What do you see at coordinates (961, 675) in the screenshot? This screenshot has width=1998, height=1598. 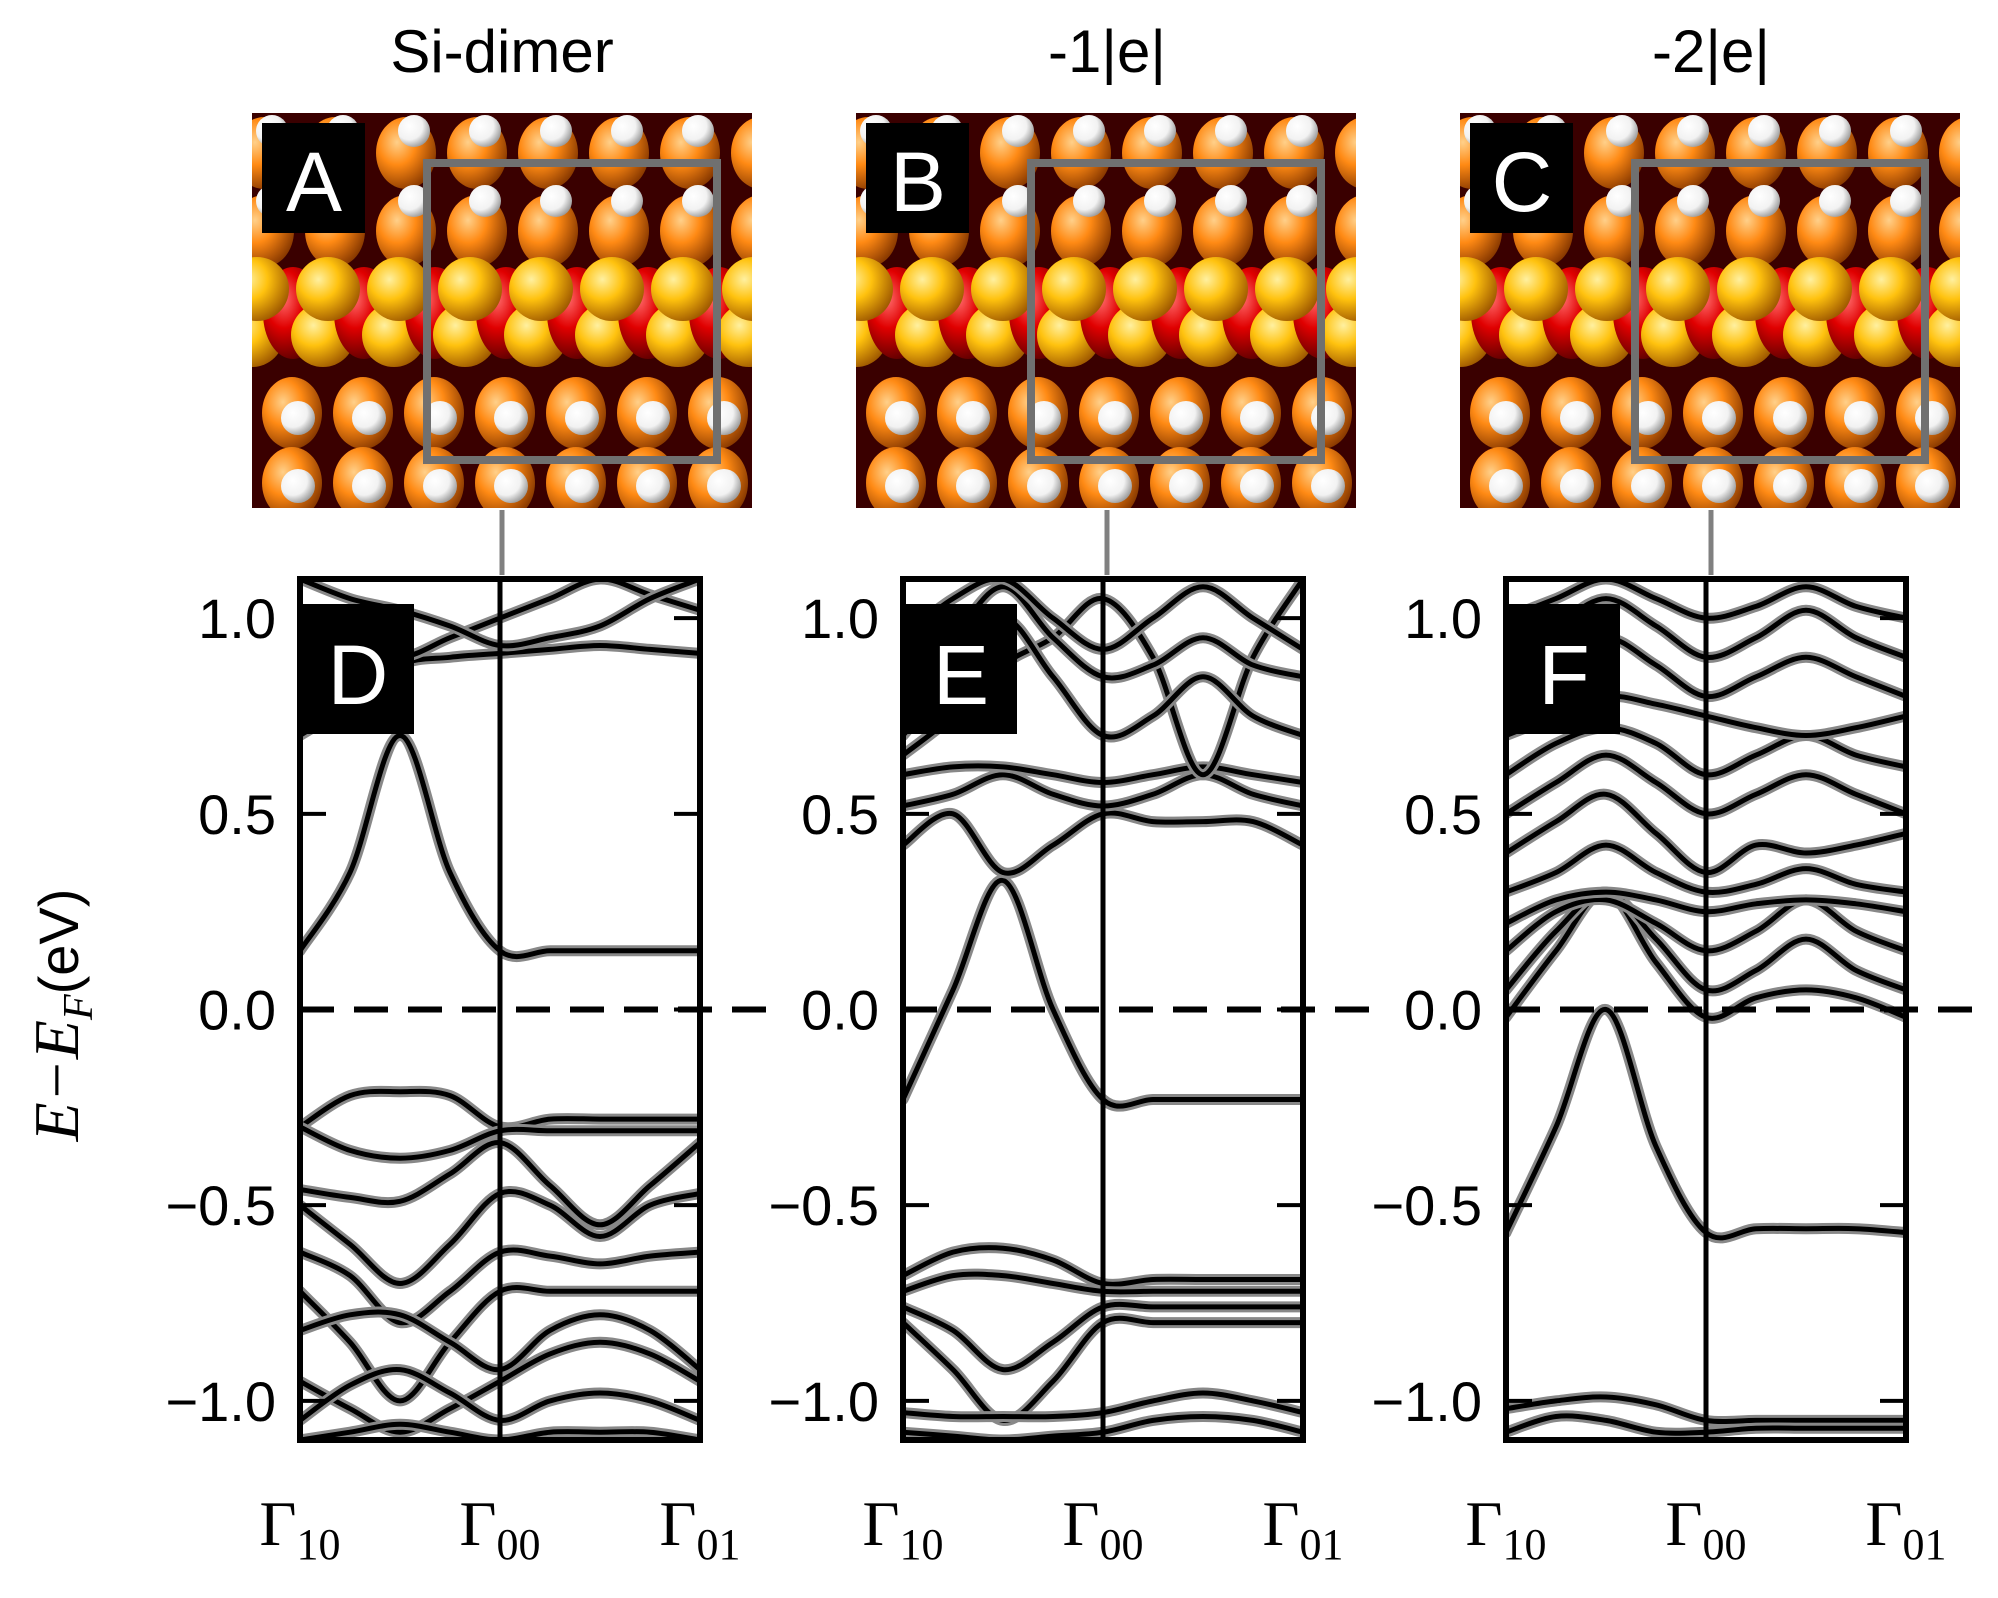 I see `panel-label: E` at bounding box center [961, 675].